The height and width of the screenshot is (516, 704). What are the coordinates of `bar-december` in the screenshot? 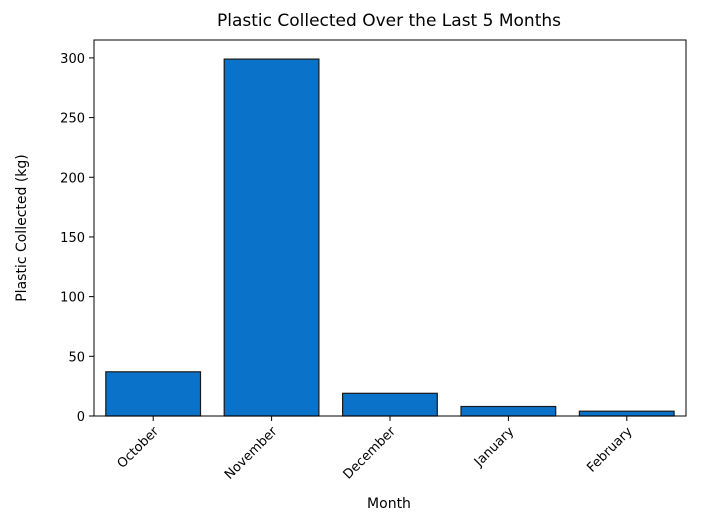 It's located at (390, 404).